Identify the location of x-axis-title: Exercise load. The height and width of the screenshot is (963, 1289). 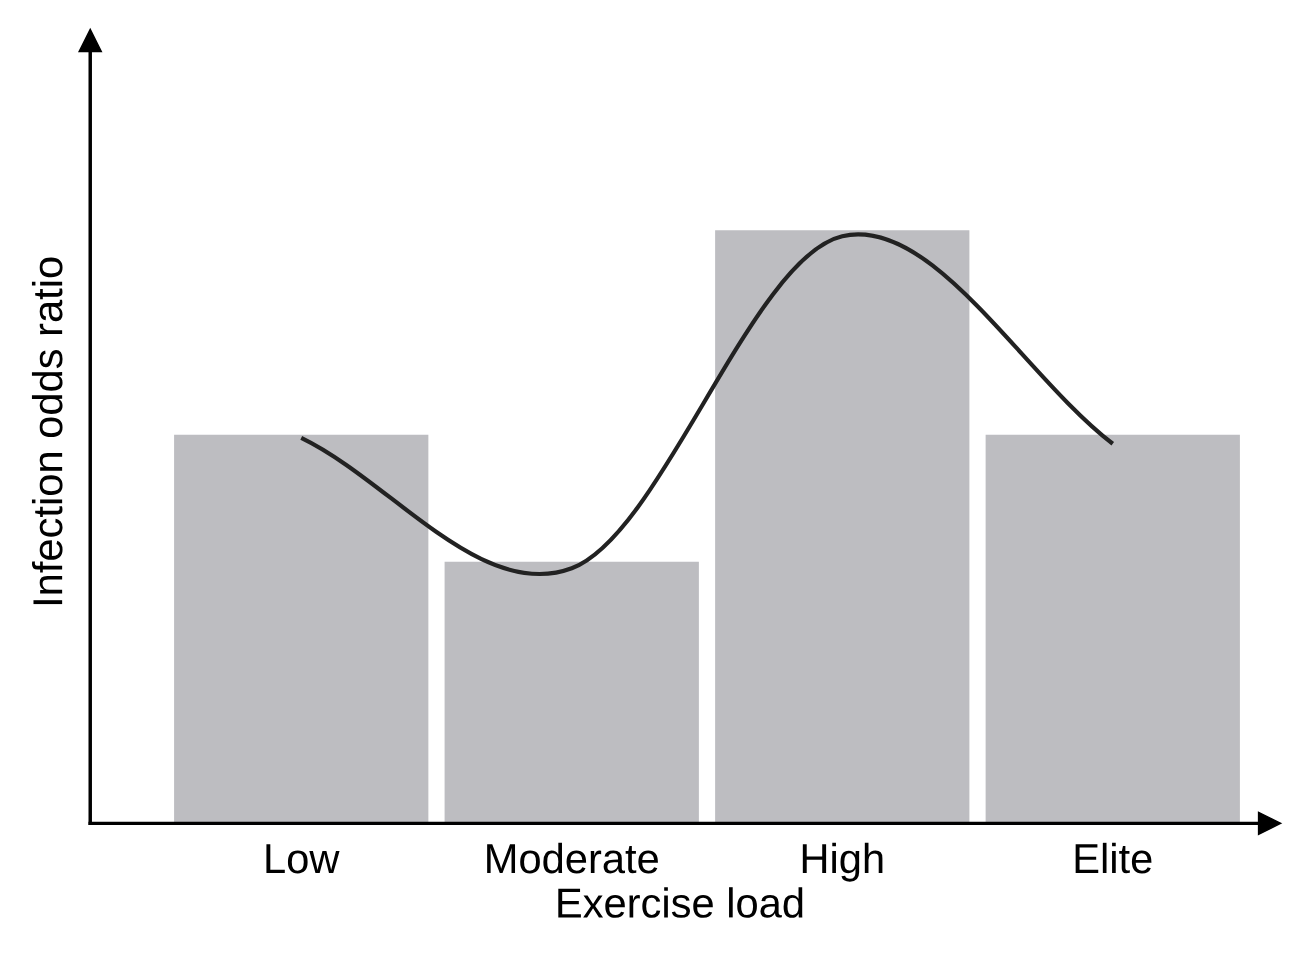
(680, 902).